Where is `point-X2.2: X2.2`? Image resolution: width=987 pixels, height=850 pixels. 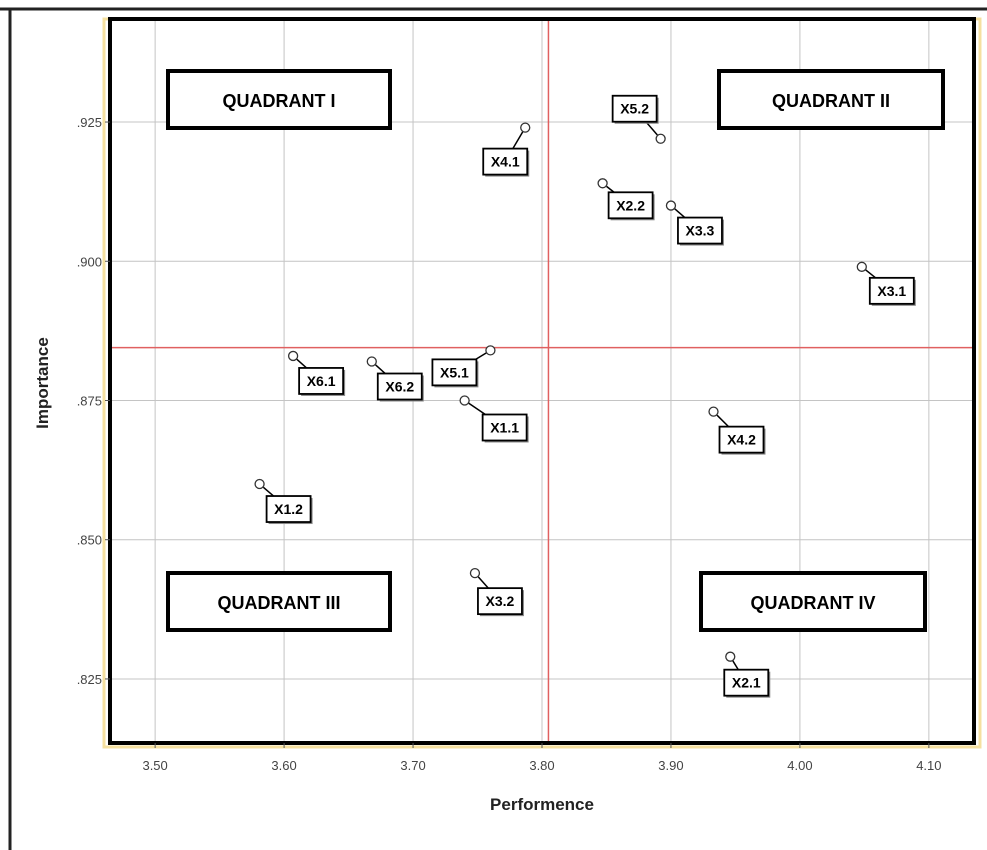 point-X2.2: X2.2 is located at coordinates (626, 199).